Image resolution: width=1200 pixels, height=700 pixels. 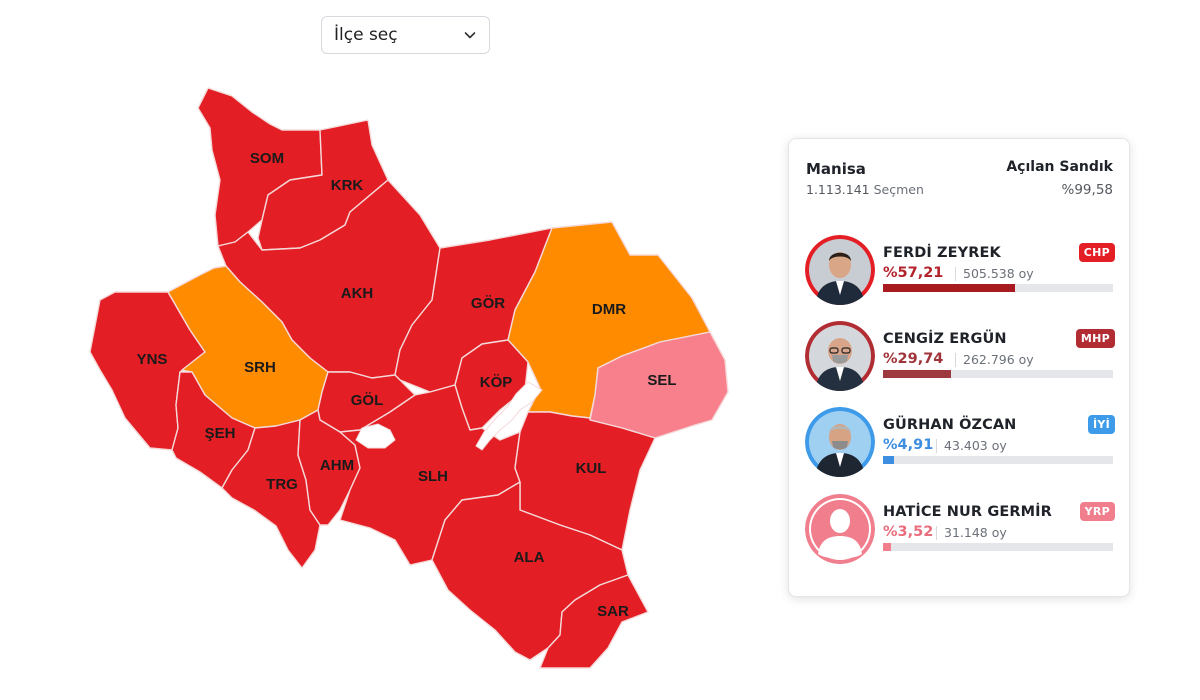 What do you see at coordinates (1097, 511) in the screenshot?
I see `party-badge: YRP` at bounding box center [1097, 511].